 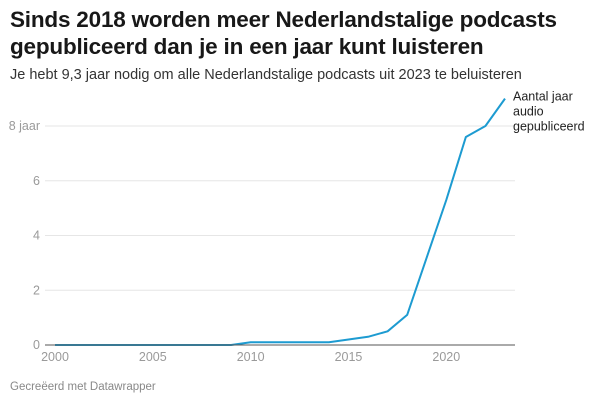 What do you see at coordinates (549, 127) in the screenshot?
I see `series-label: gepubliceerd` at bounding box center [549, 127].